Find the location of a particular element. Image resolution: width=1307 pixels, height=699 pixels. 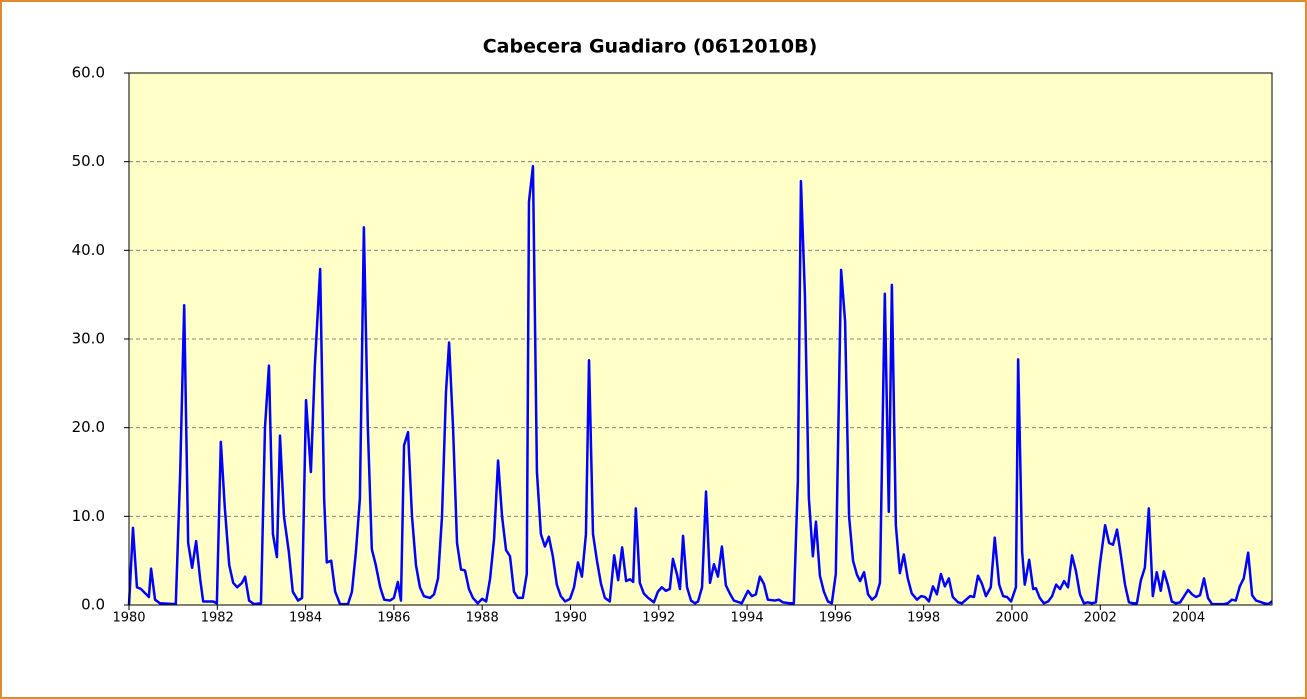

x-tick-label: 1990 is located at coordinates (570, 618).